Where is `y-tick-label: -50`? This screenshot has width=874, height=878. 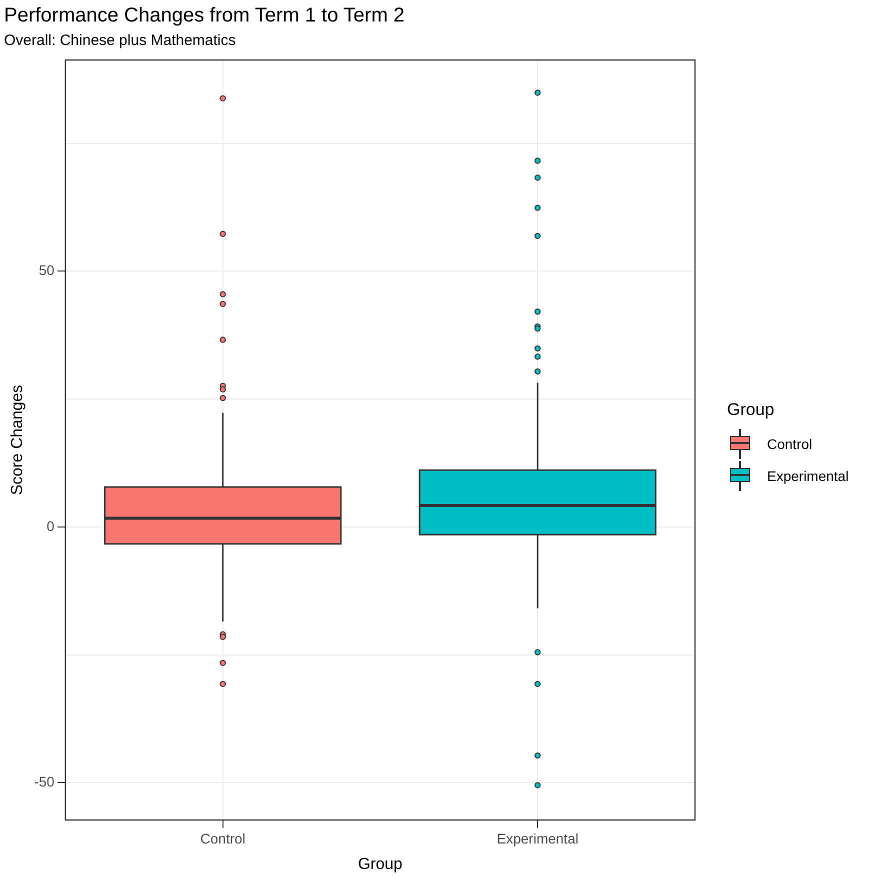 y-tick-label: -50 is located at coordinates (44, 782).